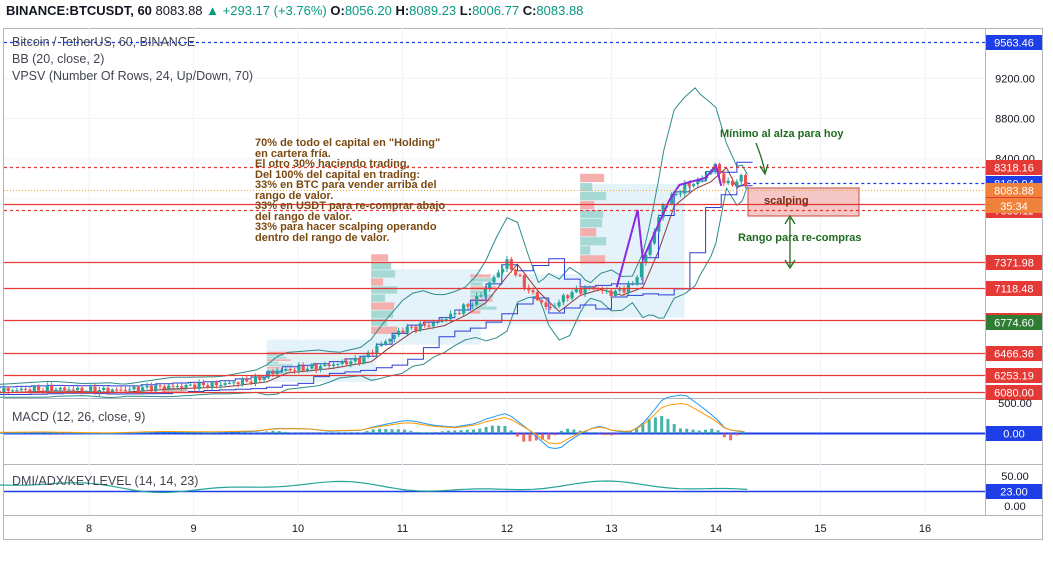  Describe the element at coordinates (1014, 169) in the screenshot. I see `price-tag-label: 8318.16` at that location.